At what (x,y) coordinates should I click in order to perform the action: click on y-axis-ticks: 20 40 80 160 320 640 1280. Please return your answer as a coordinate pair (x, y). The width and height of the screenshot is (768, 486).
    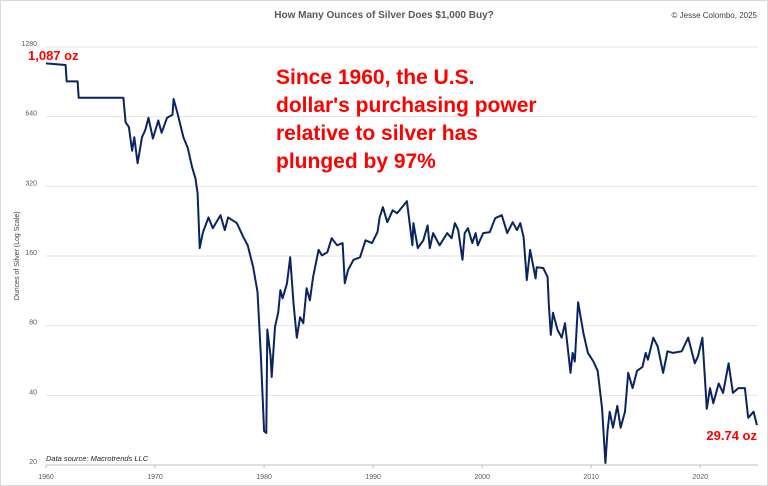
    Looking at the image, I should click on (29, 253).